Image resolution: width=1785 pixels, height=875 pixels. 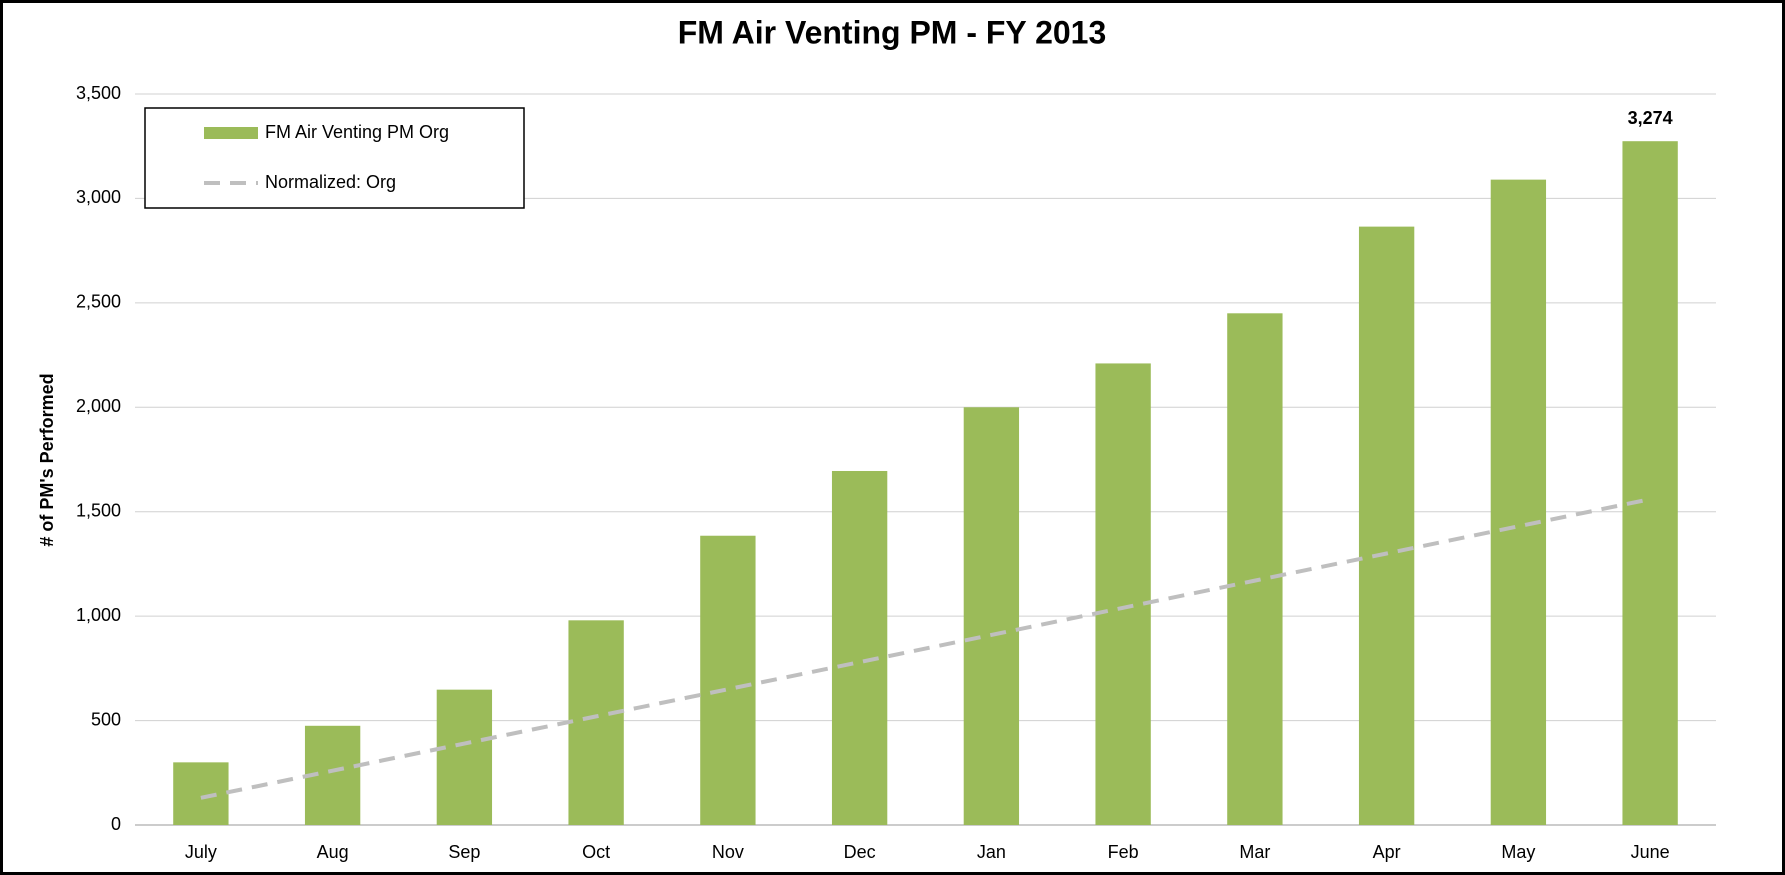 I want to click on x-tick-label: Apr, so click(x=1387, y=852).